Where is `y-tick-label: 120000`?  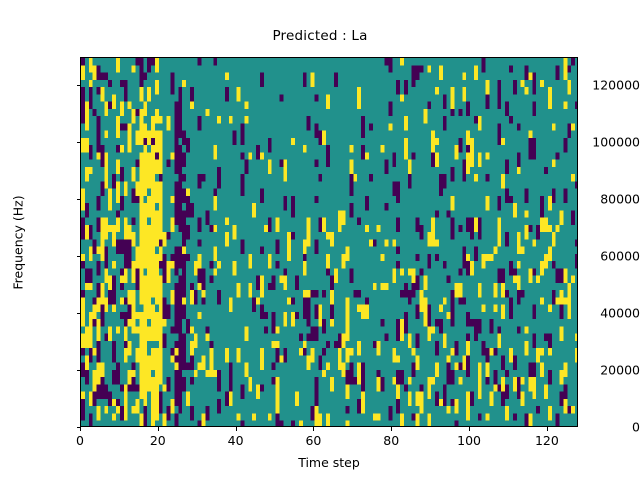 y-tick-label: 120000 is located at coordinates (616, 85).